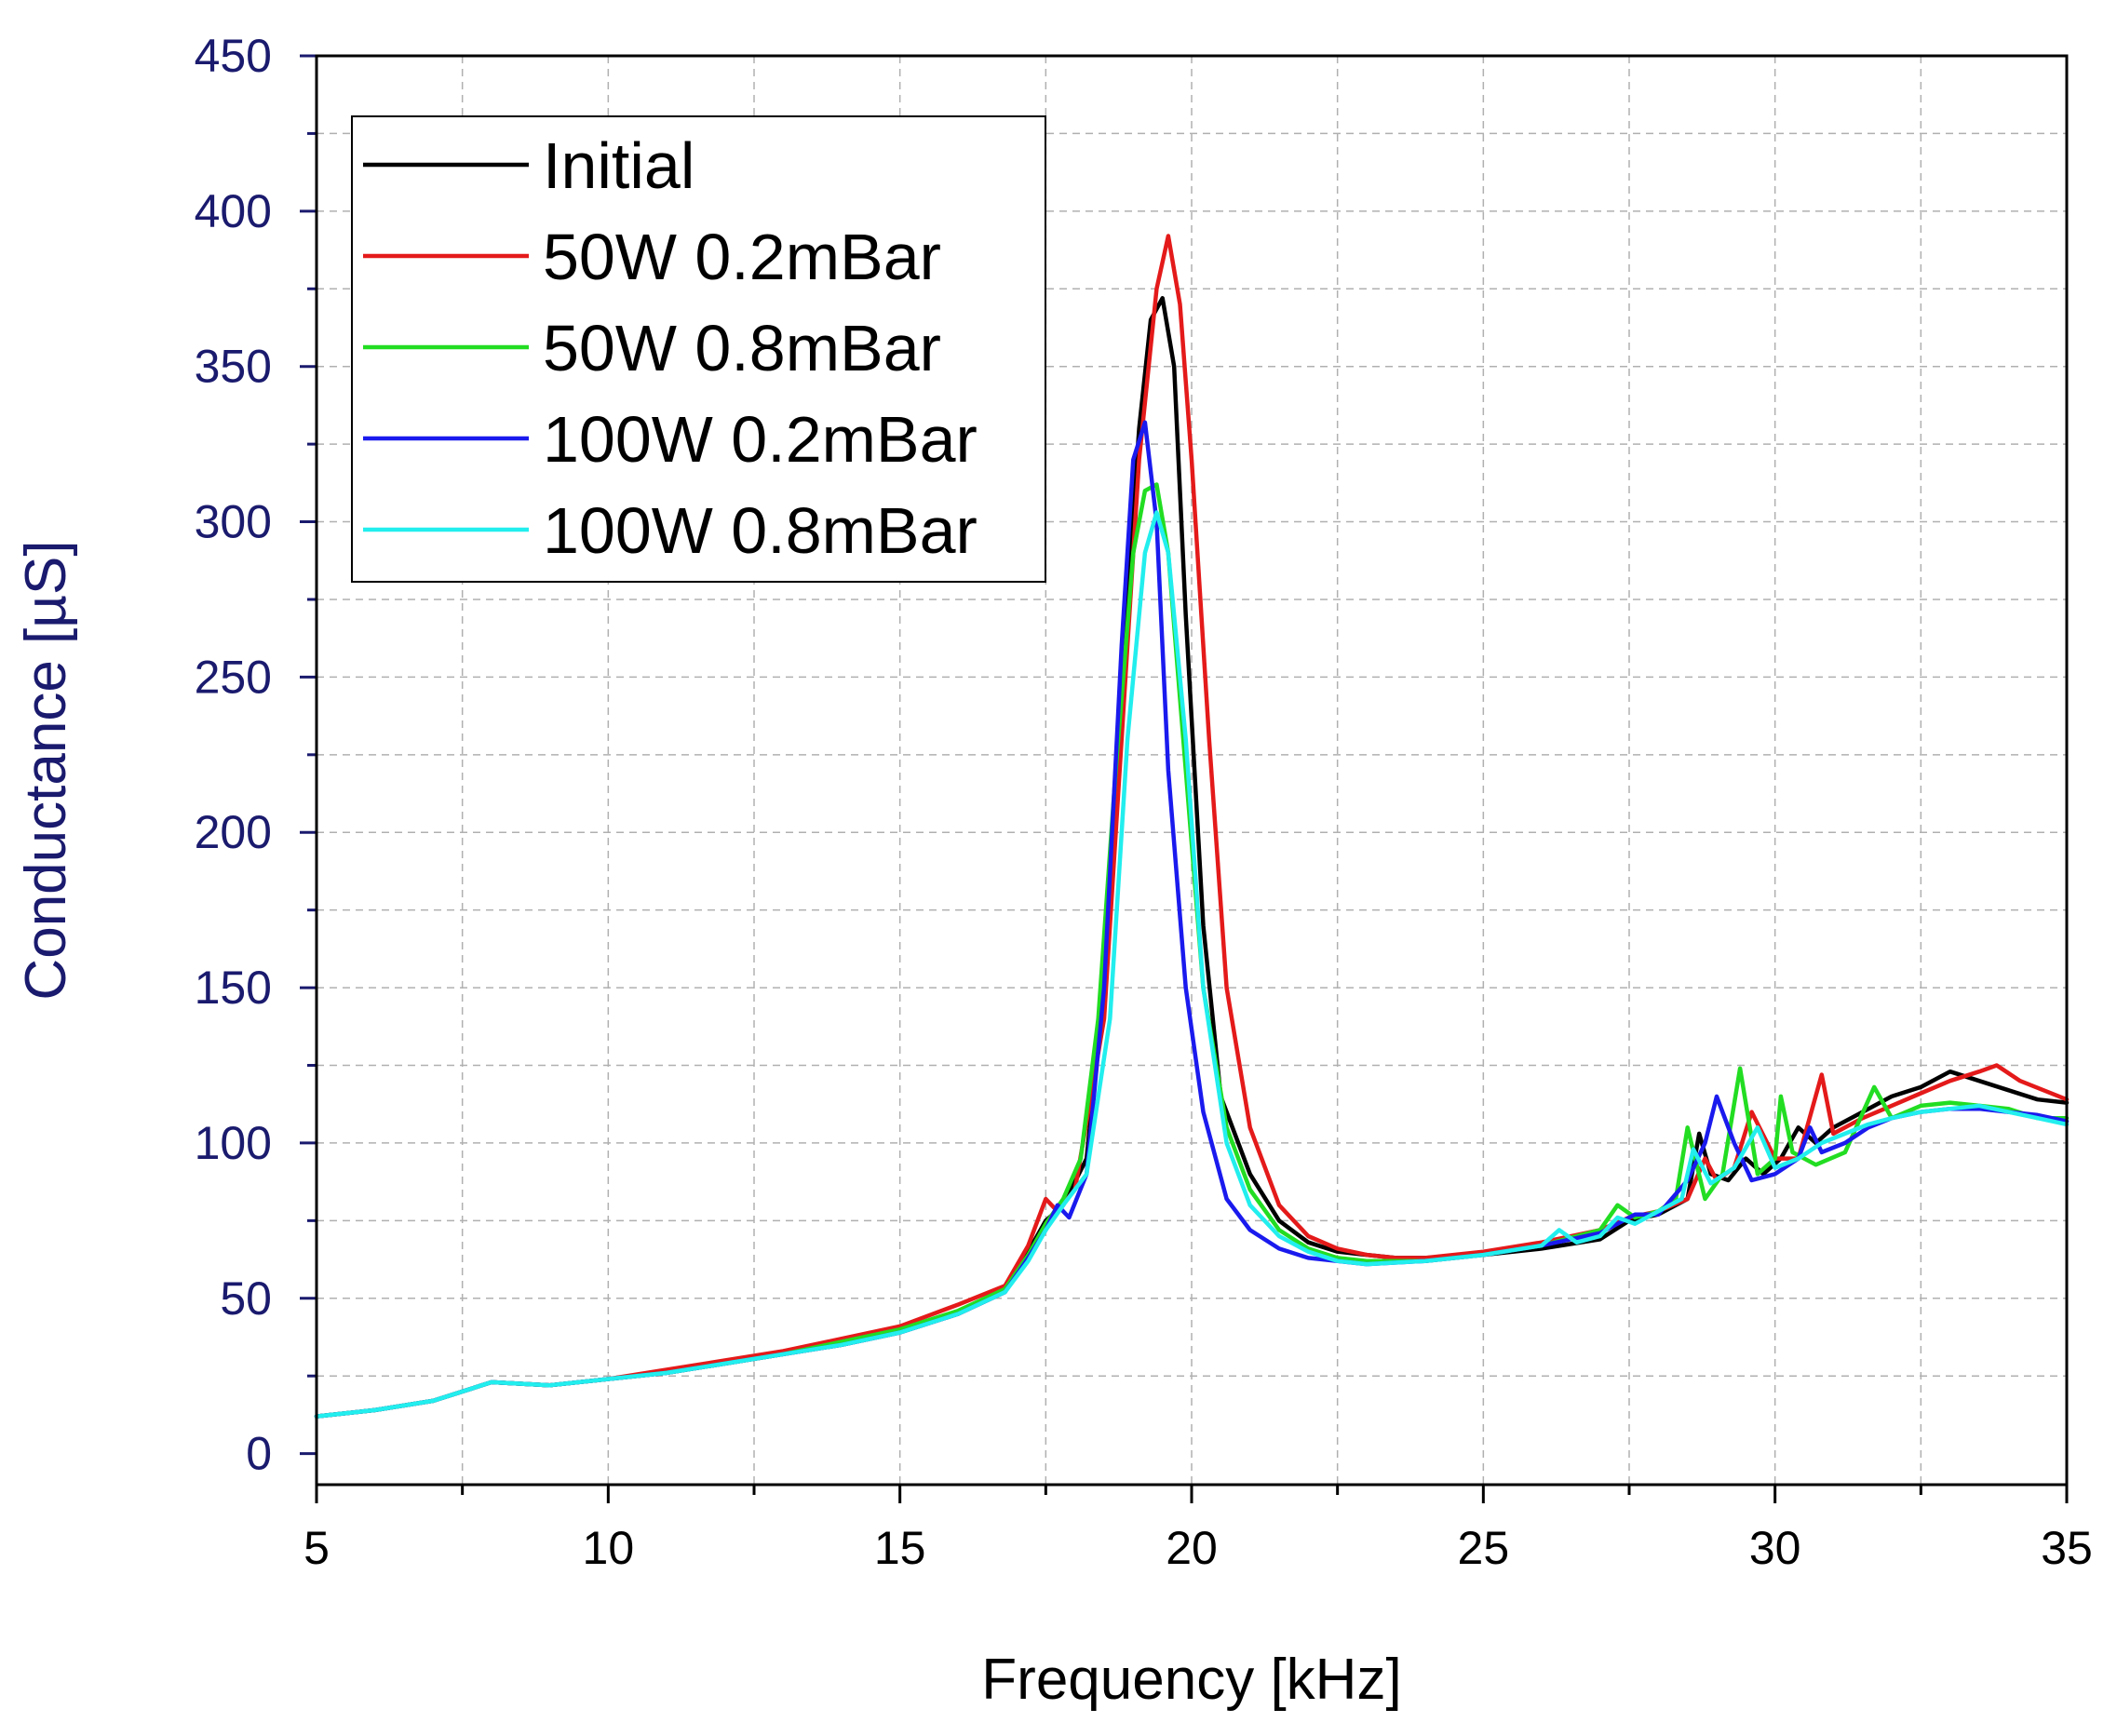 Image resolution: width=2117 pixels, height=1736 pixels. What do you see at coordinates (233, 56) in the screenshot?
I see `y-tick-label: 450` at bounding box center [233, 56].